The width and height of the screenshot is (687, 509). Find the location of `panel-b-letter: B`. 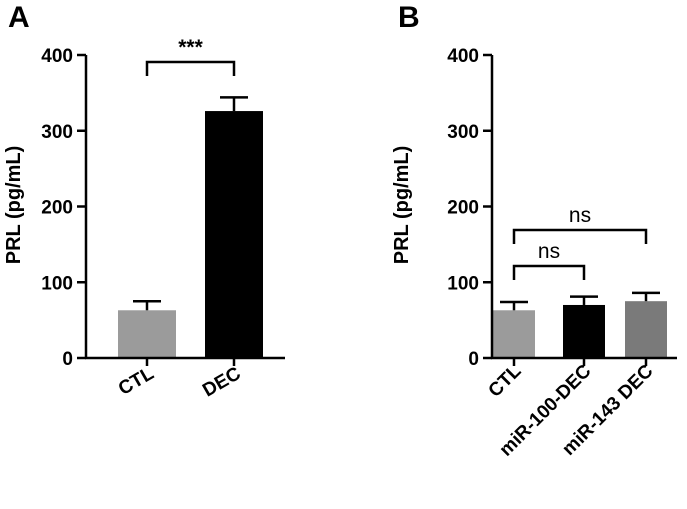

panel-b-letter: B is located at coordinates (409, 17).